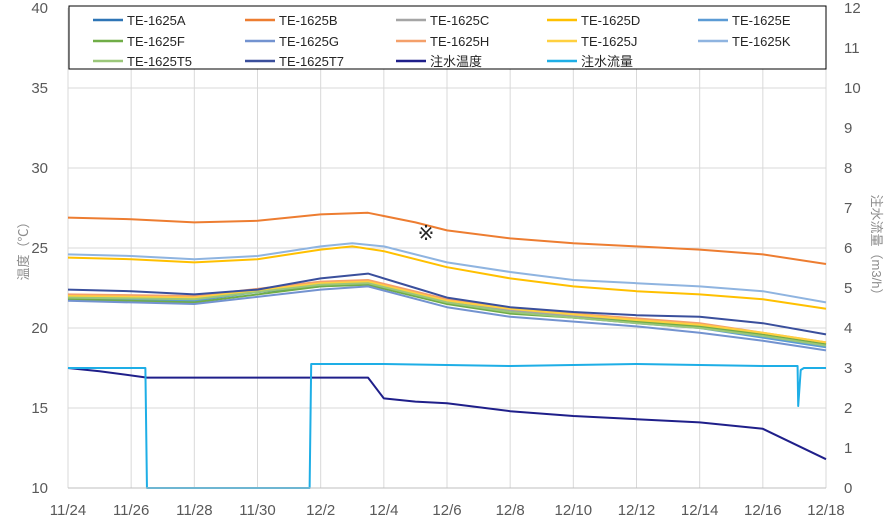  What do you see at coordinates (23, 247) in the screenshot?
I see `y-left-axis-title: 温度（℃）` at bounding box center [23, 247].